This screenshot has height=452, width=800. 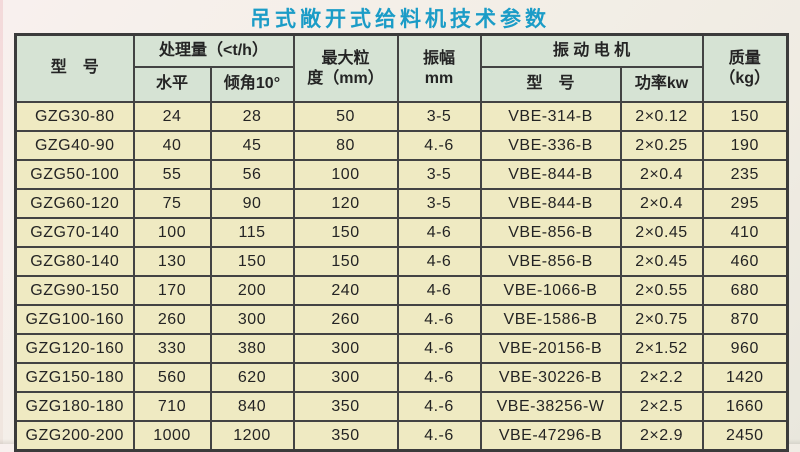 What do you see at coordinates (172, 145) in the screenshot?
I see `cell-capacity-horizontal: 40` at bounding box center [172, 145].